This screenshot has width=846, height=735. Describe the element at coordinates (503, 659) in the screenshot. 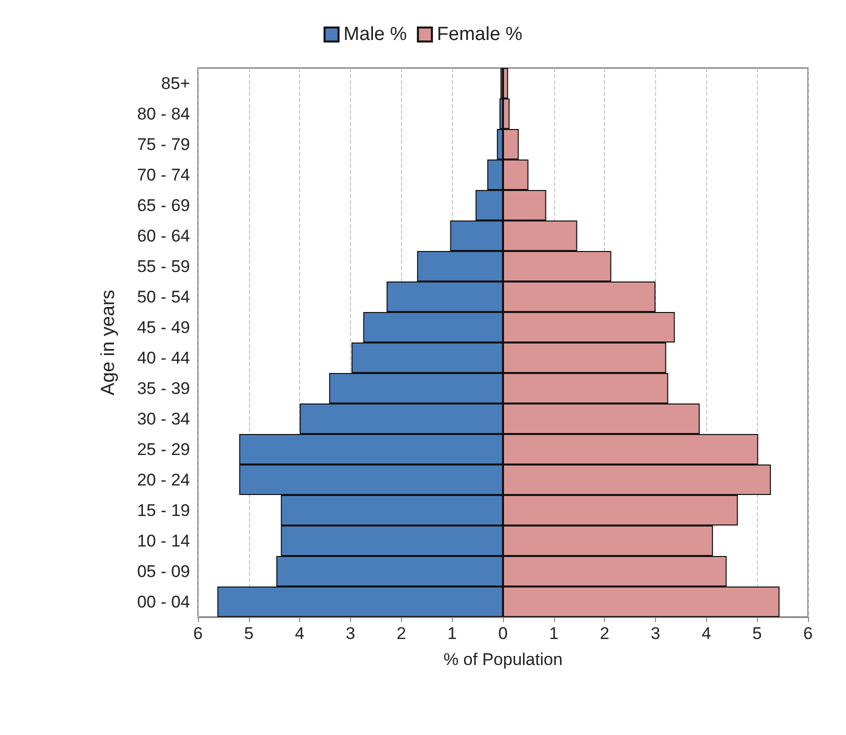

I see `x-axis-title: % of Population` at that location.